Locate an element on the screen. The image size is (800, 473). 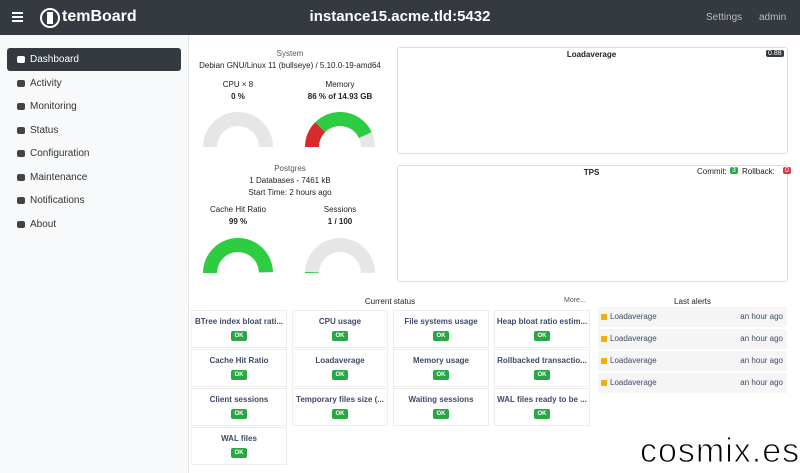
status-card: Cache Hit Ratio OK is located at coordinates (239, 368).